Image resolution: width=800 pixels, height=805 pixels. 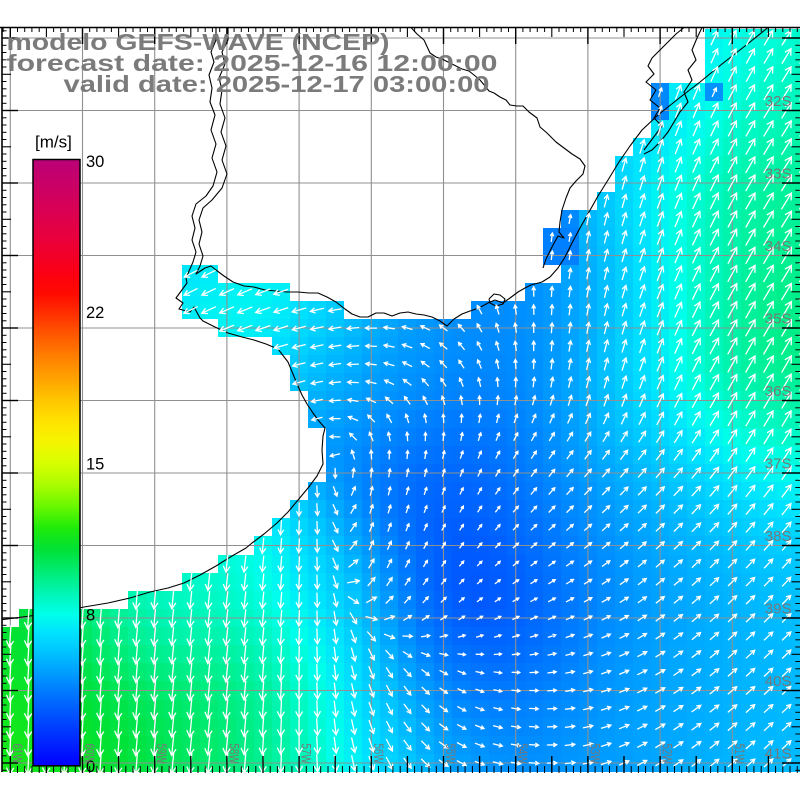 What do you see at coordinates (198, 42) in the screenshot?
I see `svg-text: modelo GEFS-WAVE (NCEP)` at bounding box center [198, 42].